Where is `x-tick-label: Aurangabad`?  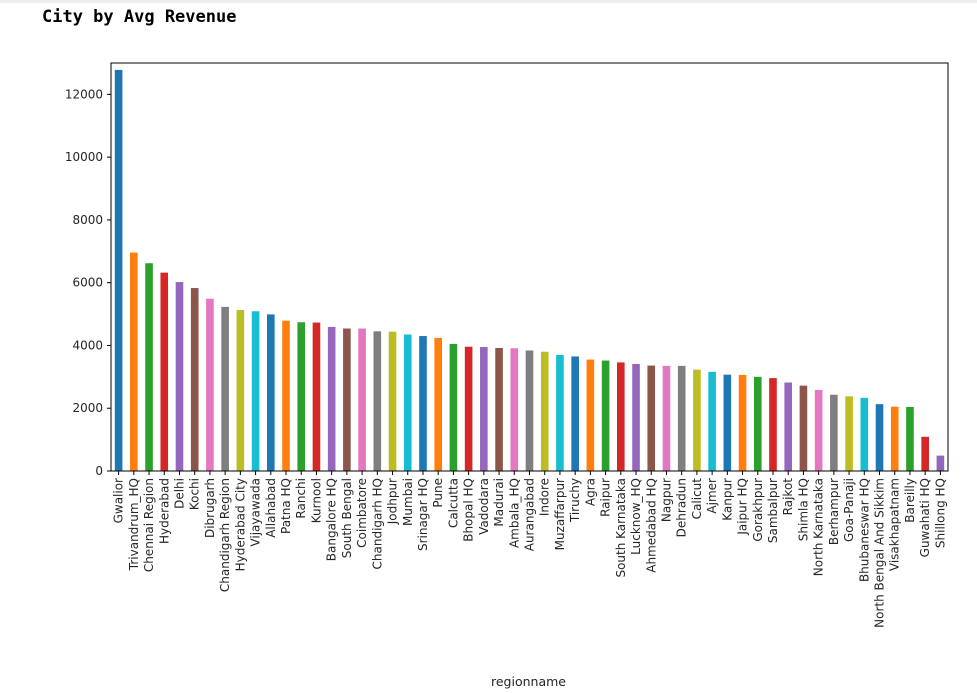
x-tick-label: Aurangabad is located at coordinates (530, 514).